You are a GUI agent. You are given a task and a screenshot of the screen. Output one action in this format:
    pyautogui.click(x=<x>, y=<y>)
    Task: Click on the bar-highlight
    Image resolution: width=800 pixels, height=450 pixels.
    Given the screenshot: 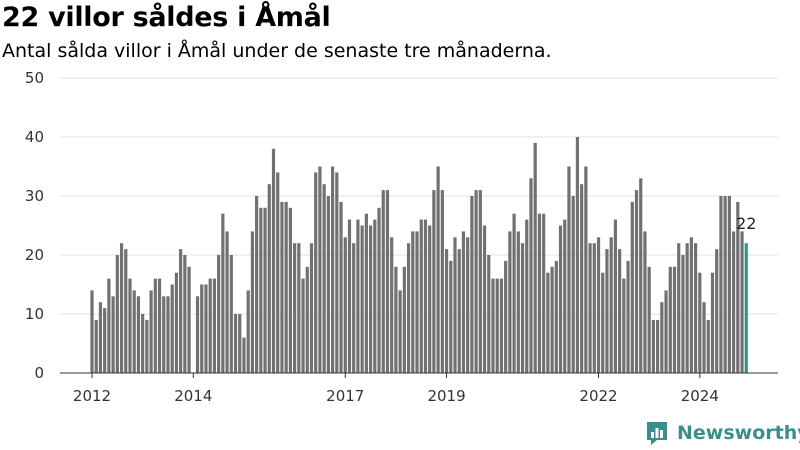 What is the action you would take?
    pyautogui.click(x=746, y=308)
    